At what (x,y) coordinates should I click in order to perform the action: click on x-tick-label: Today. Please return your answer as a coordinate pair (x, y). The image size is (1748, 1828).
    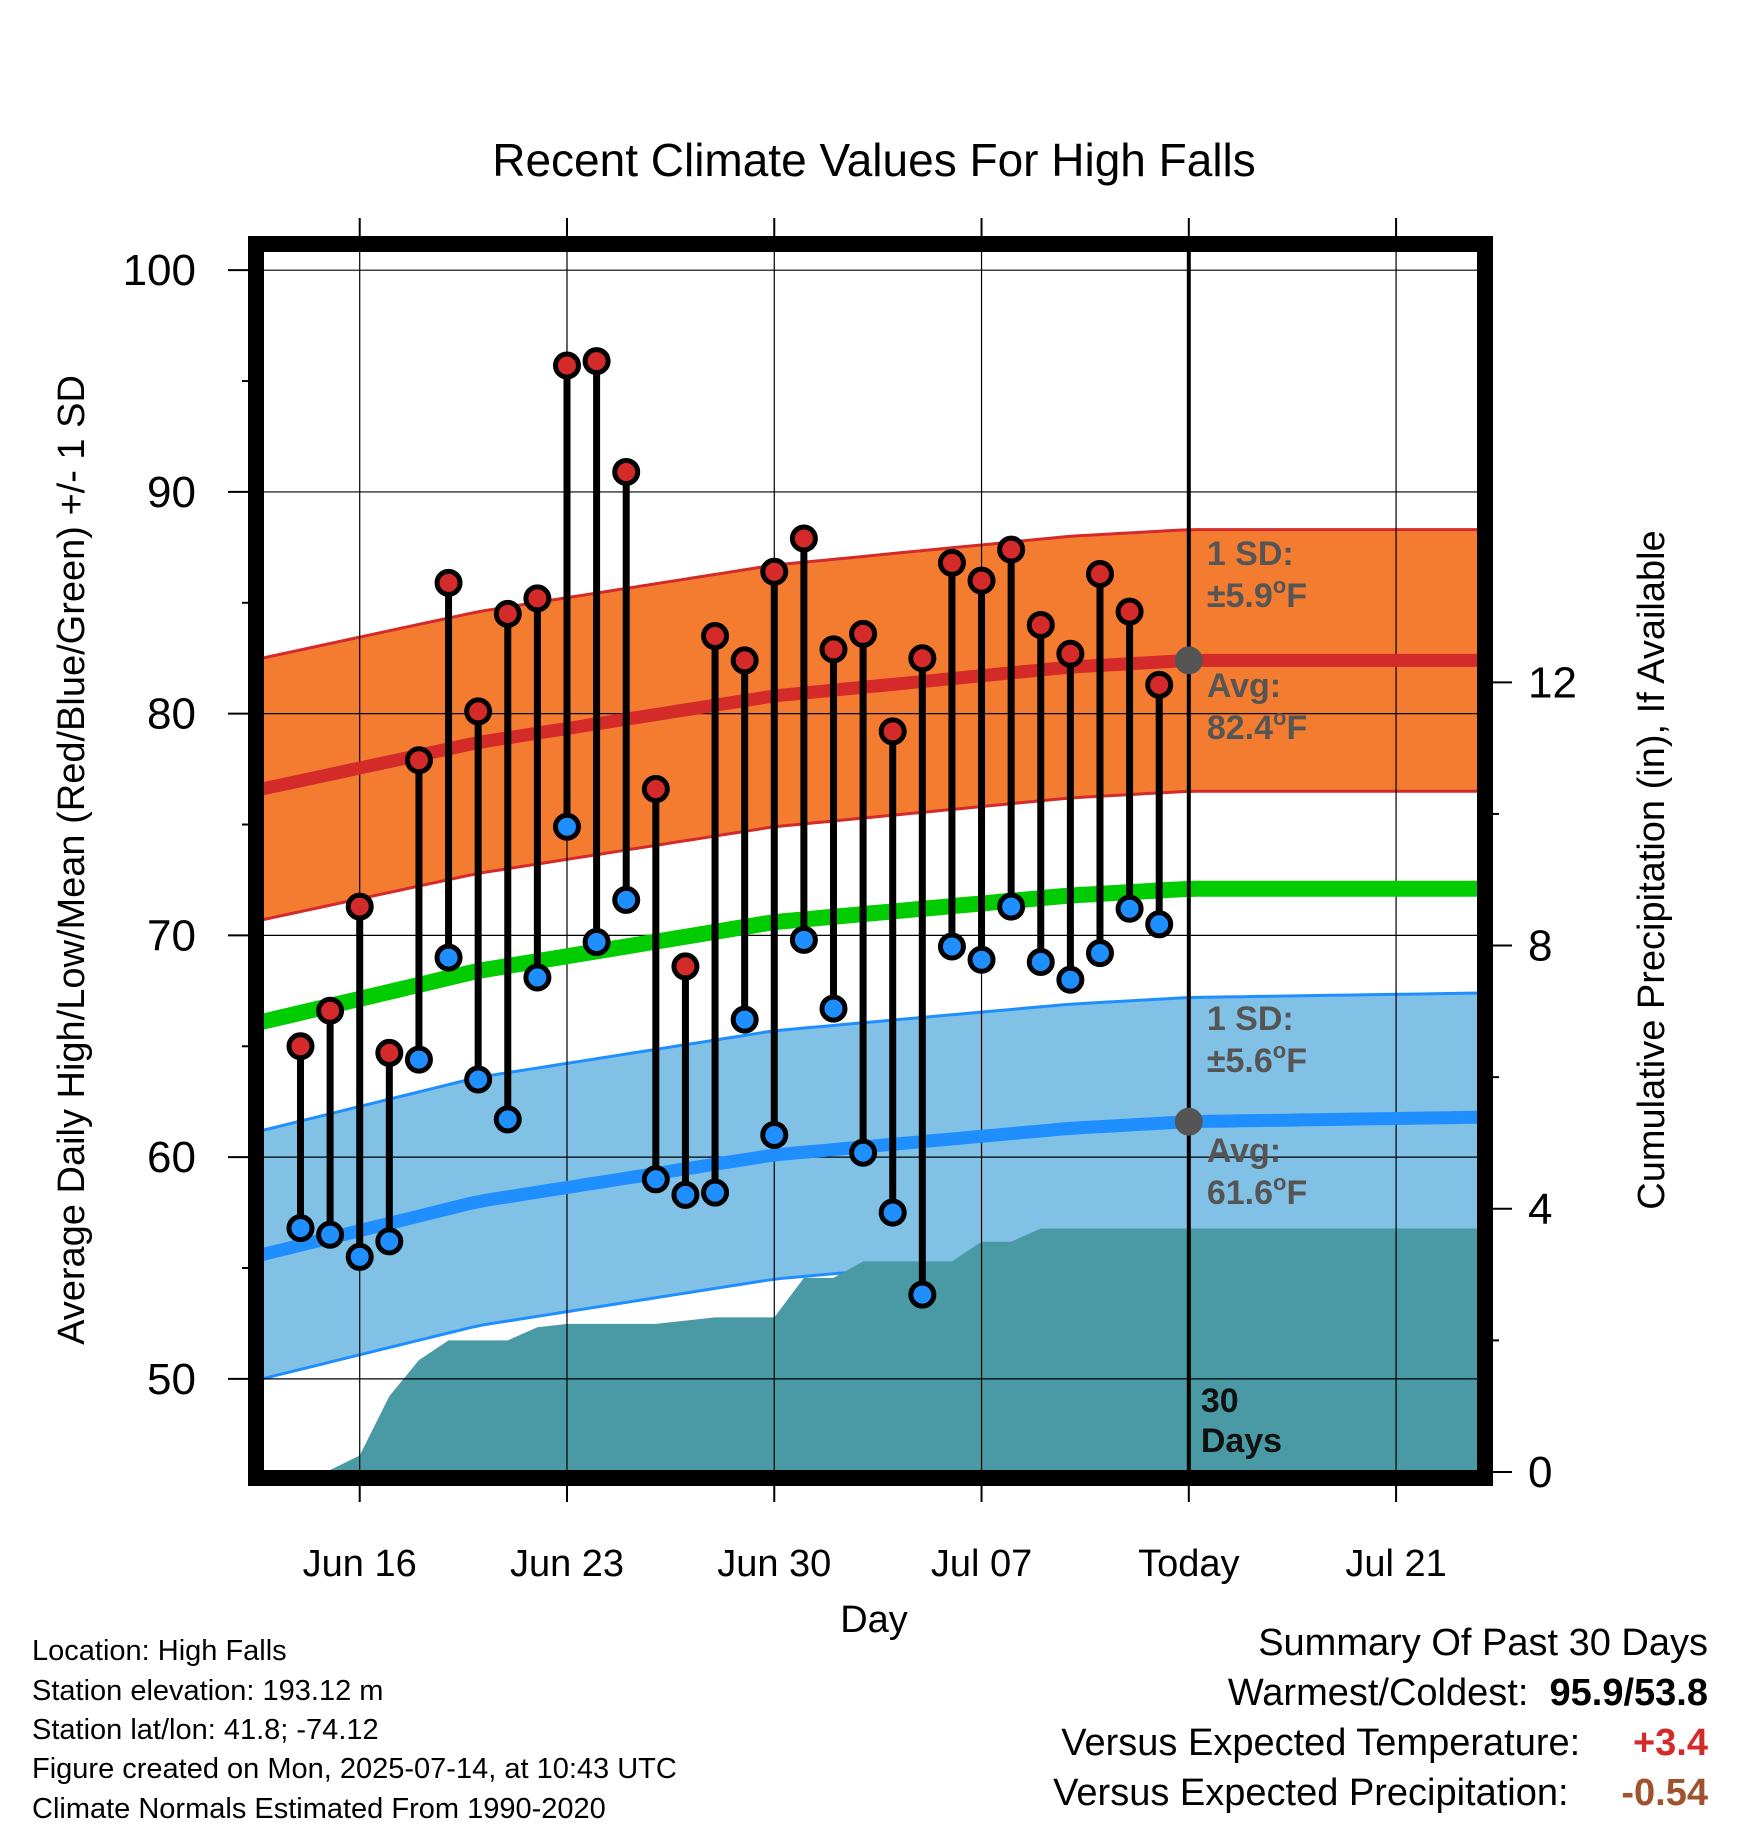
    Looking at the image, I should click on (1188, 1564).